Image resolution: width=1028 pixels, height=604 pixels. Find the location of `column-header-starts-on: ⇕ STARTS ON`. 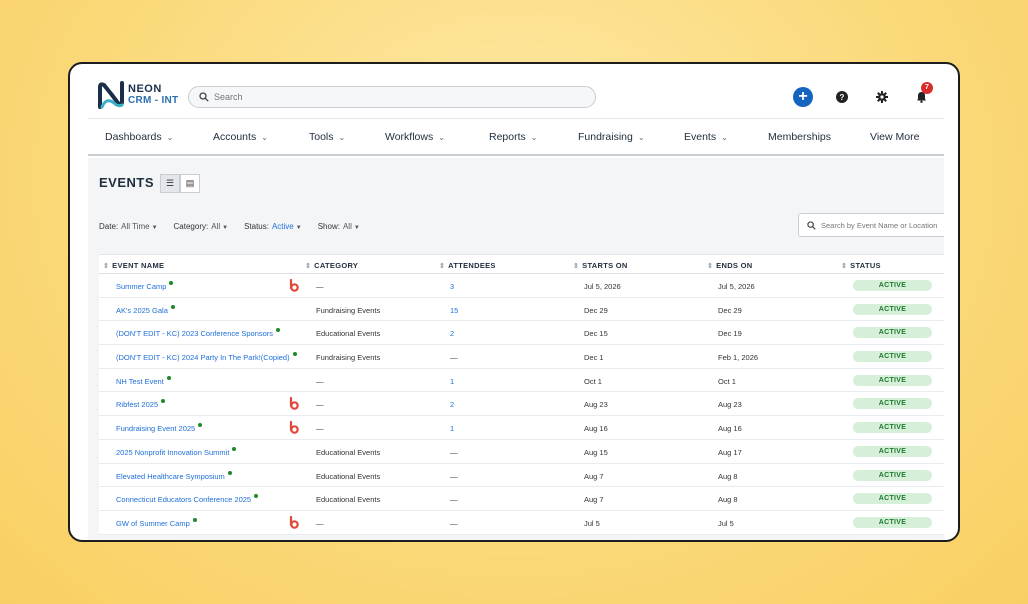

column-header-starts-on: ⇕ STARTS ON is located at coordinates (600, 265).